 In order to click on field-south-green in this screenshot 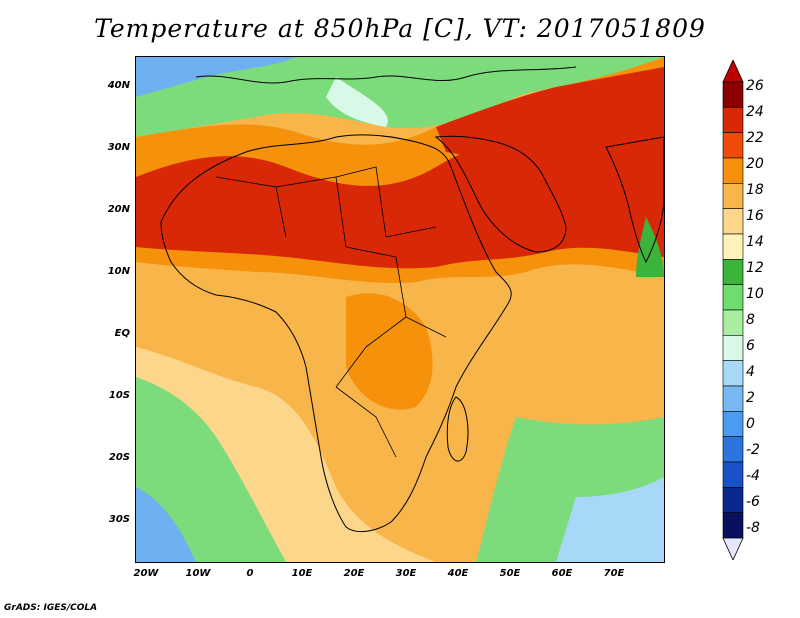, I will do `click(211, 469)`.